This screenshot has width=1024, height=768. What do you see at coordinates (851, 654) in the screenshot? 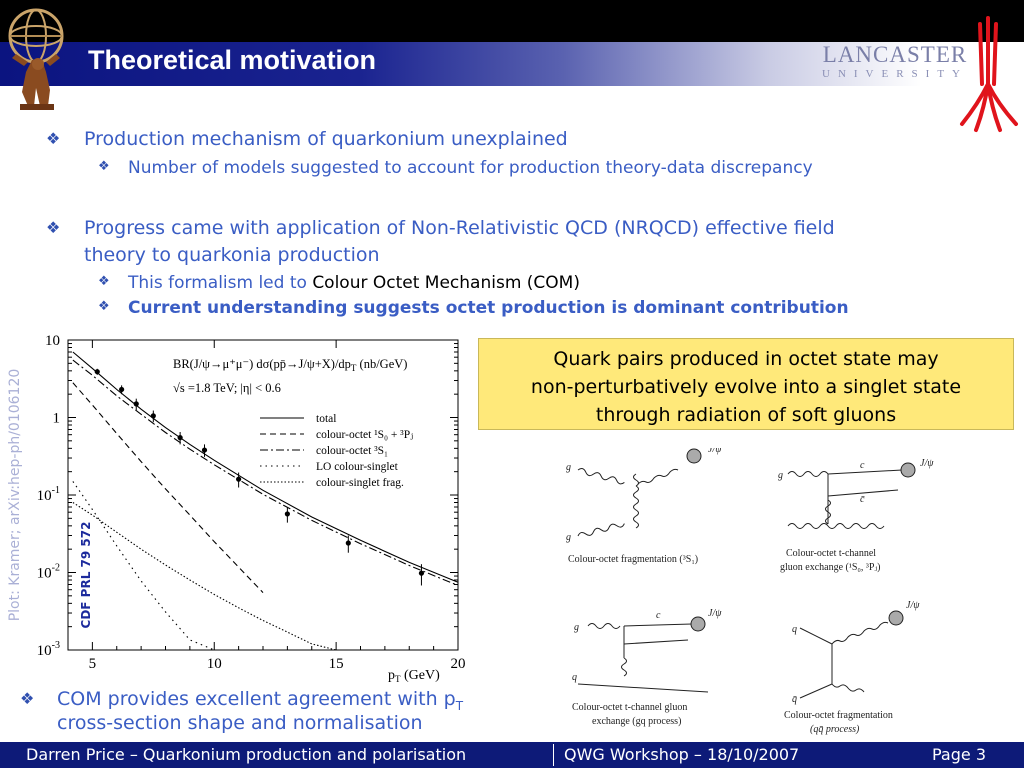
I see `diagram-qqbar-process` at bounding box center [851, 654].